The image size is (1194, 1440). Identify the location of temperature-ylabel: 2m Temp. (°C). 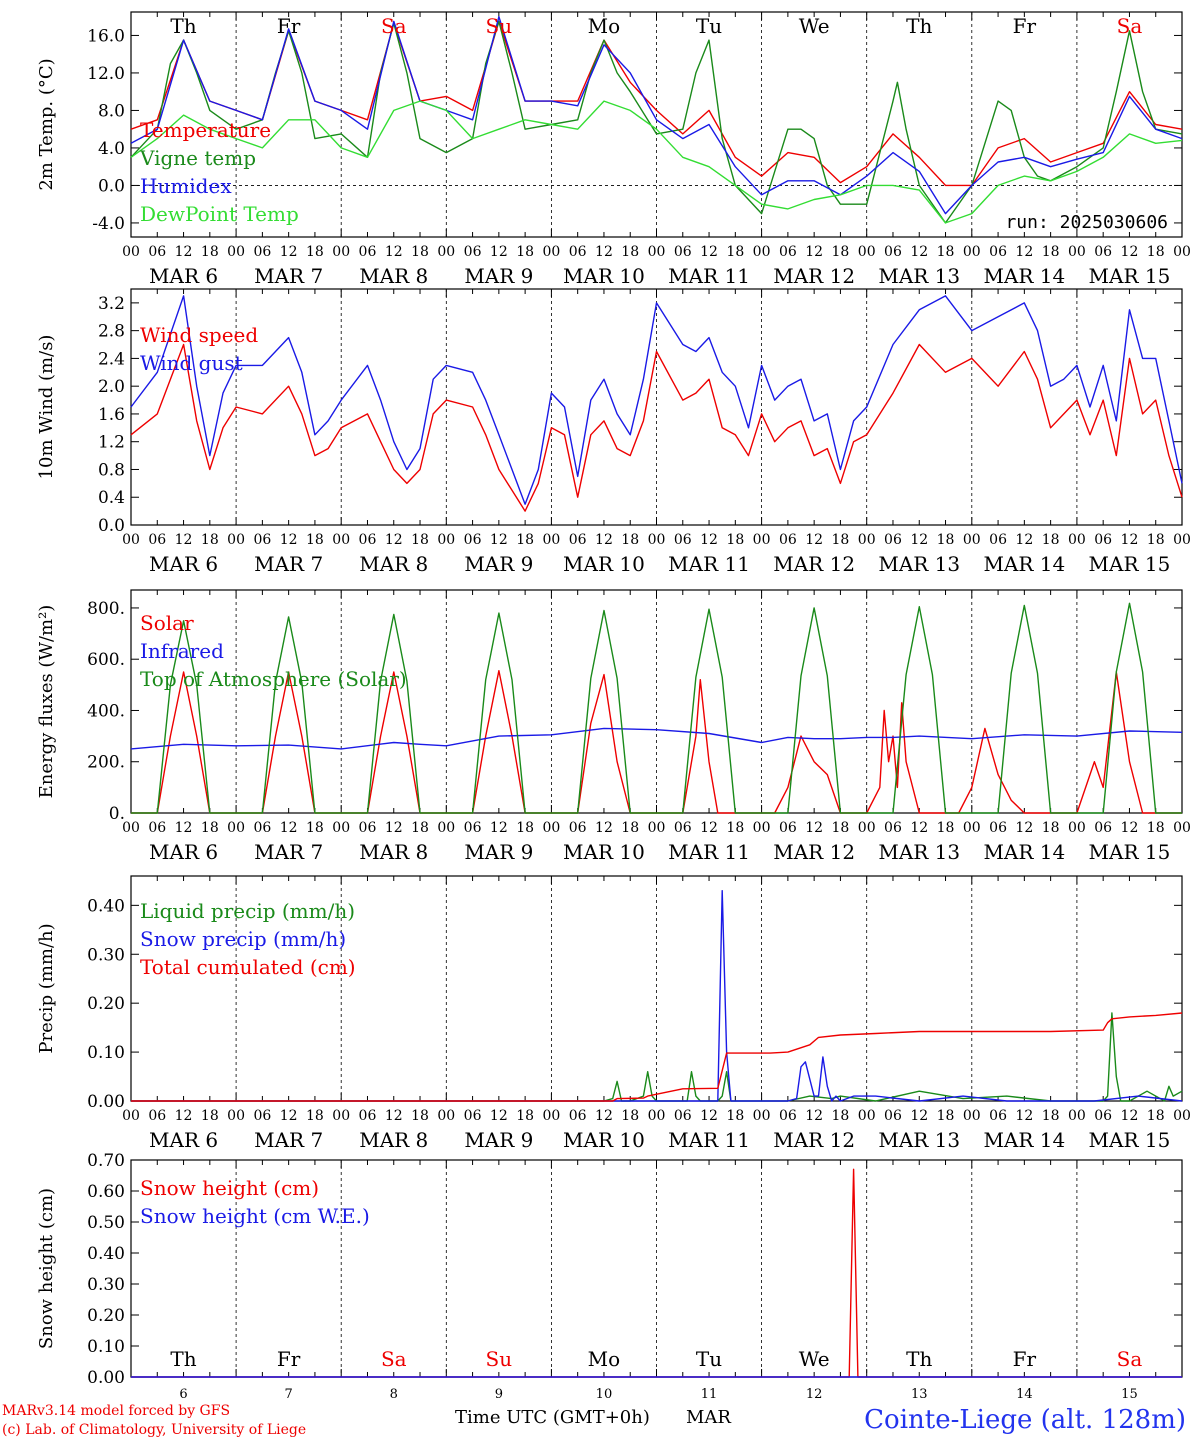
(46, 124).